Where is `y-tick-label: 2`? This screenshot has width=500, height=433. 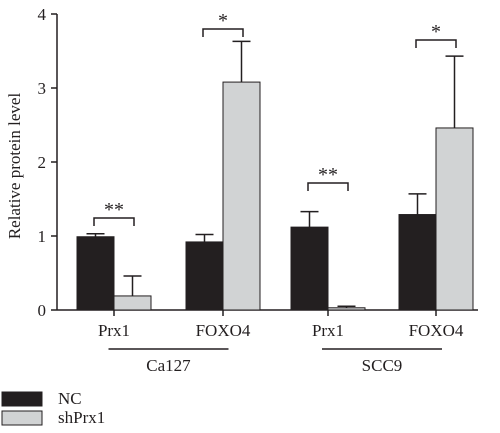 y-tick-label: 2 is located at coordinates (42, 162).